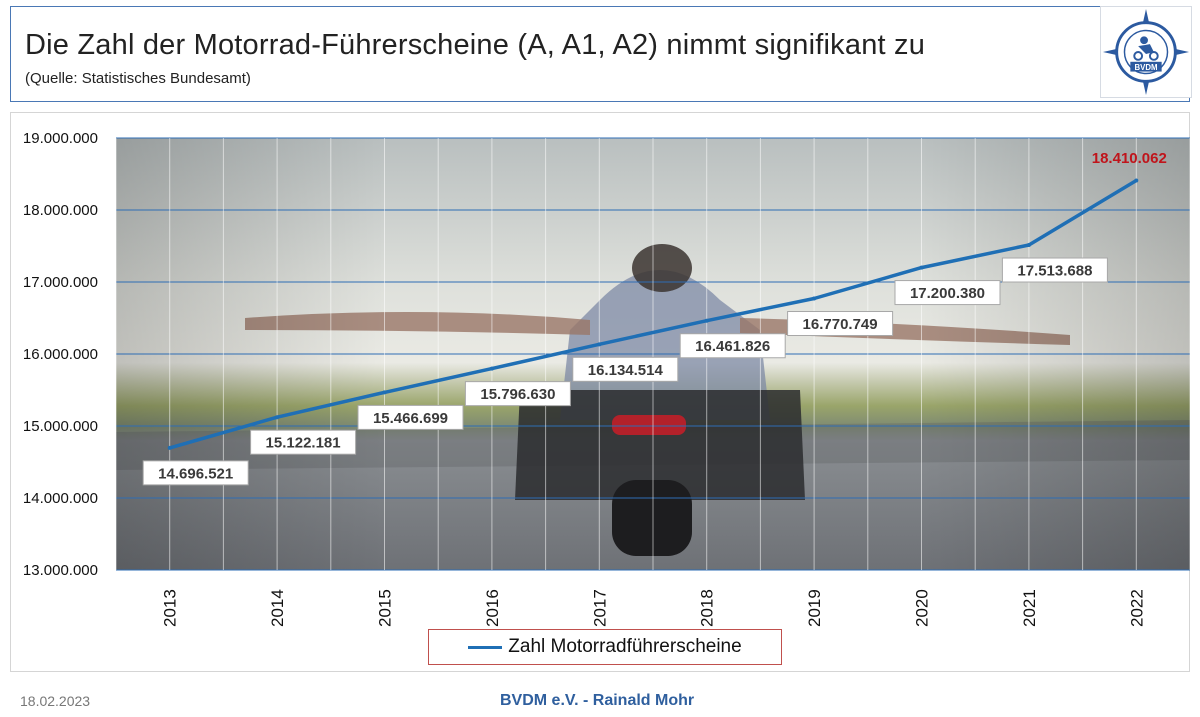  Describe the element at coordinates (654, 608) in the screenshot. I see `x-axis: 2013 2014 2015 2016 2017 2018 2019 2020 2021 2022` at that location.